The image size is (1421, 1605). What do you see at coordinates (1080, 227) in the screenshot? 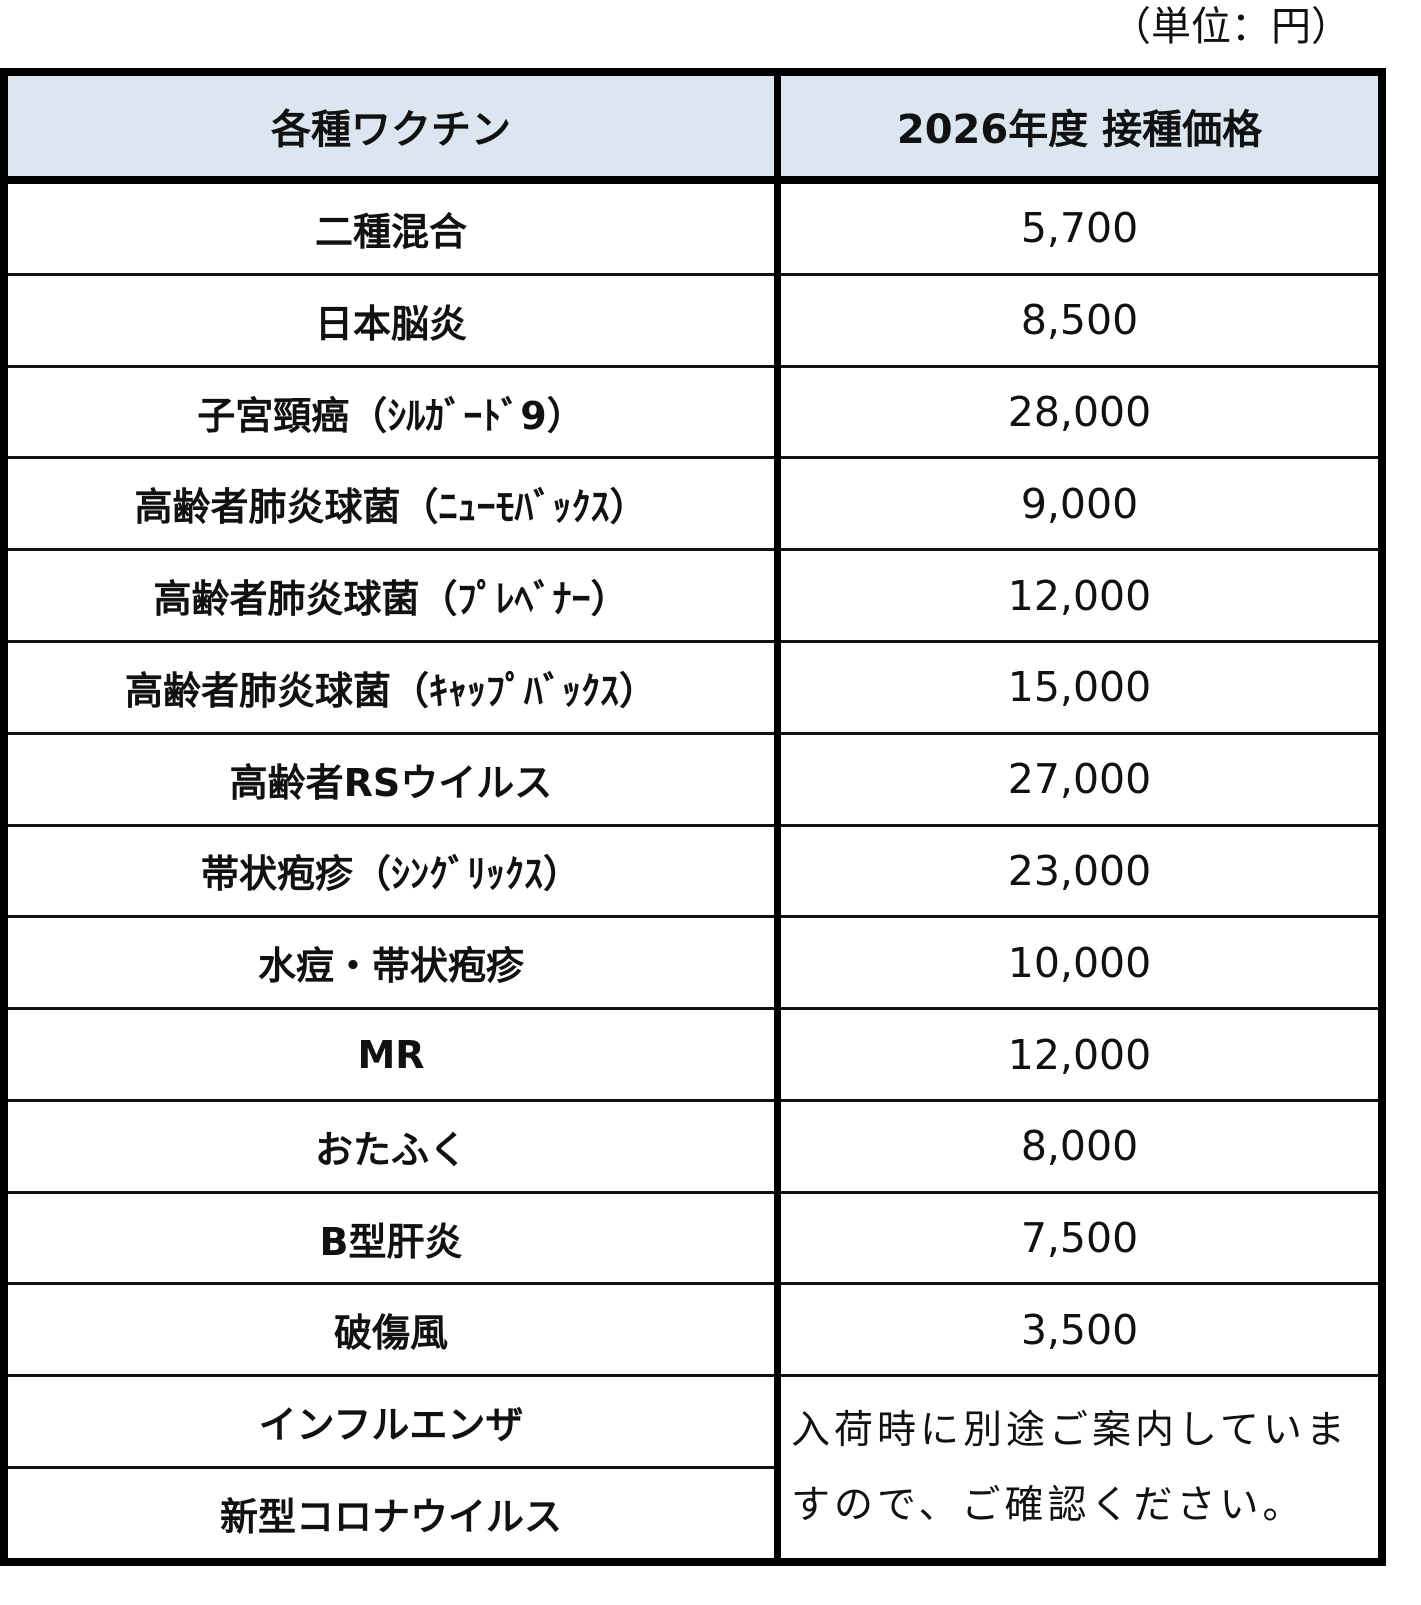
I see `vaccine-price: 5,700` at bounding box center [1080, 227].